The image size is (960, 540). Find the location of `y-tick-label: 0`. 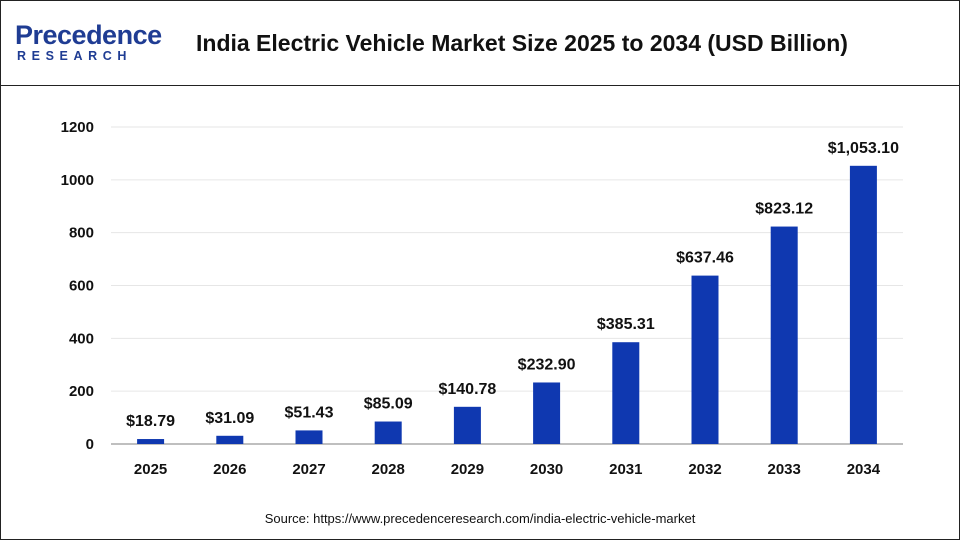

y-tick-label: 0 is located at coordinates (90, 444).